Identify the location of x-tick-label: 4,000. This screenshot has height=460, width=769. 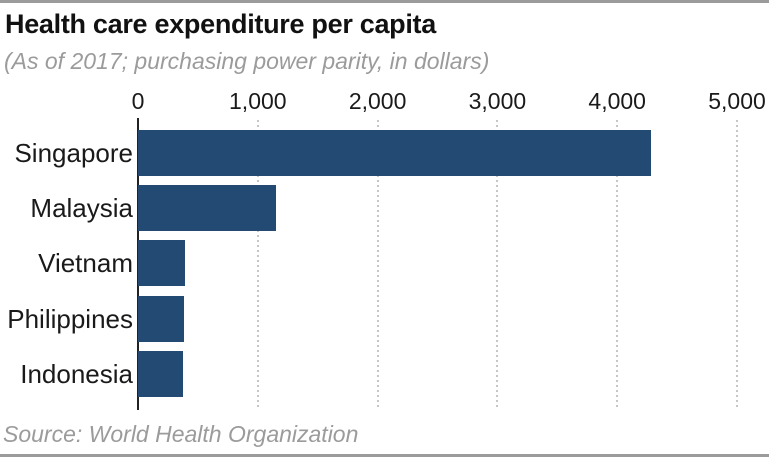
(617, 101).